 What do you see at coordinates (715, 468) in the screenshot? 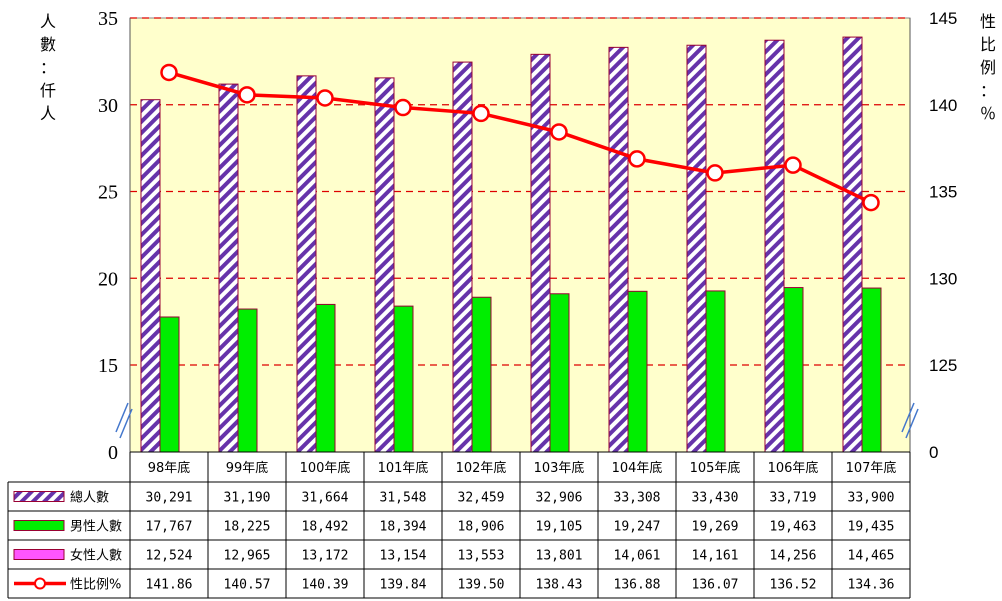
I see `category-label: 105年底` at bounding box center [715, 468].